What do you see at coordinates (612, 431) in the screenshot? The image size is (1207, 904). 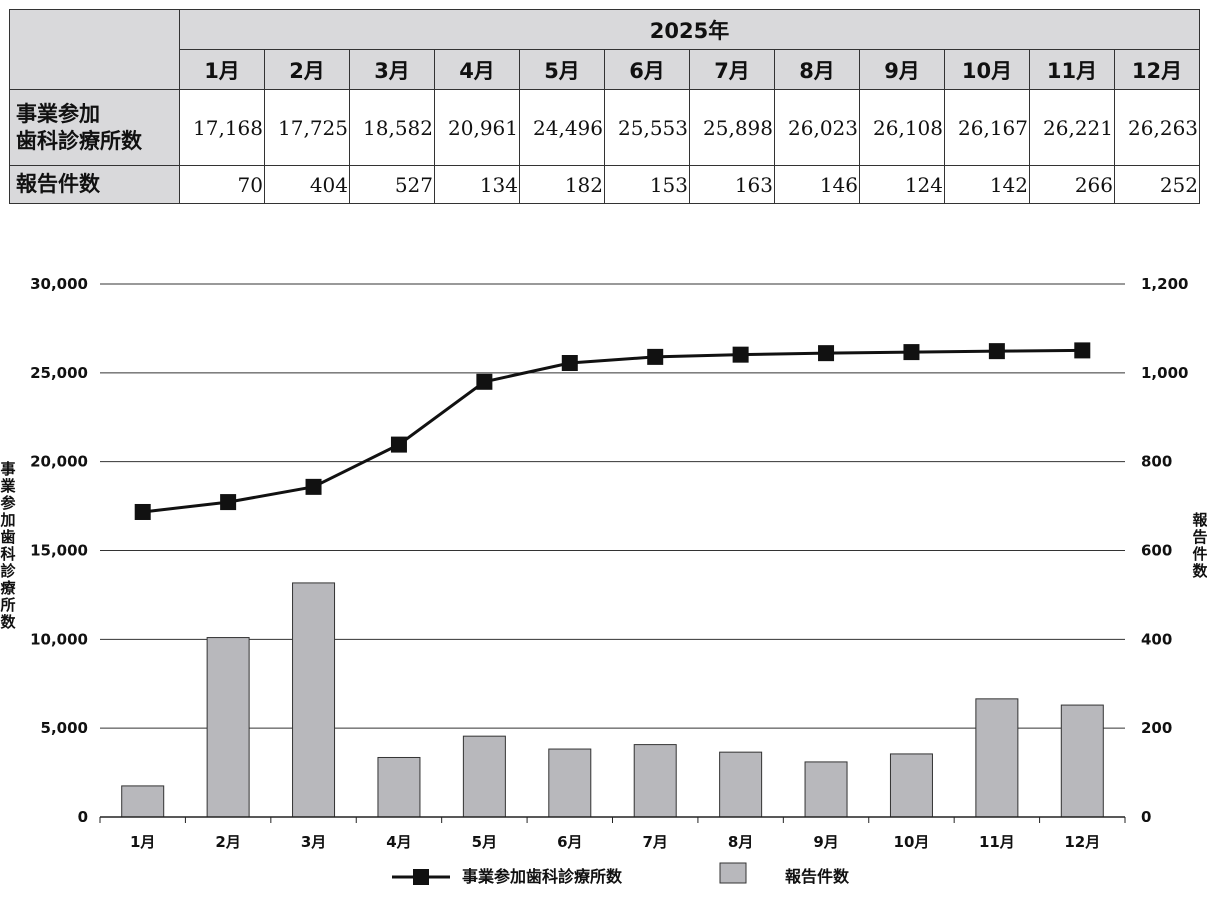 I see `line-series` at bounding box center [612, 431].